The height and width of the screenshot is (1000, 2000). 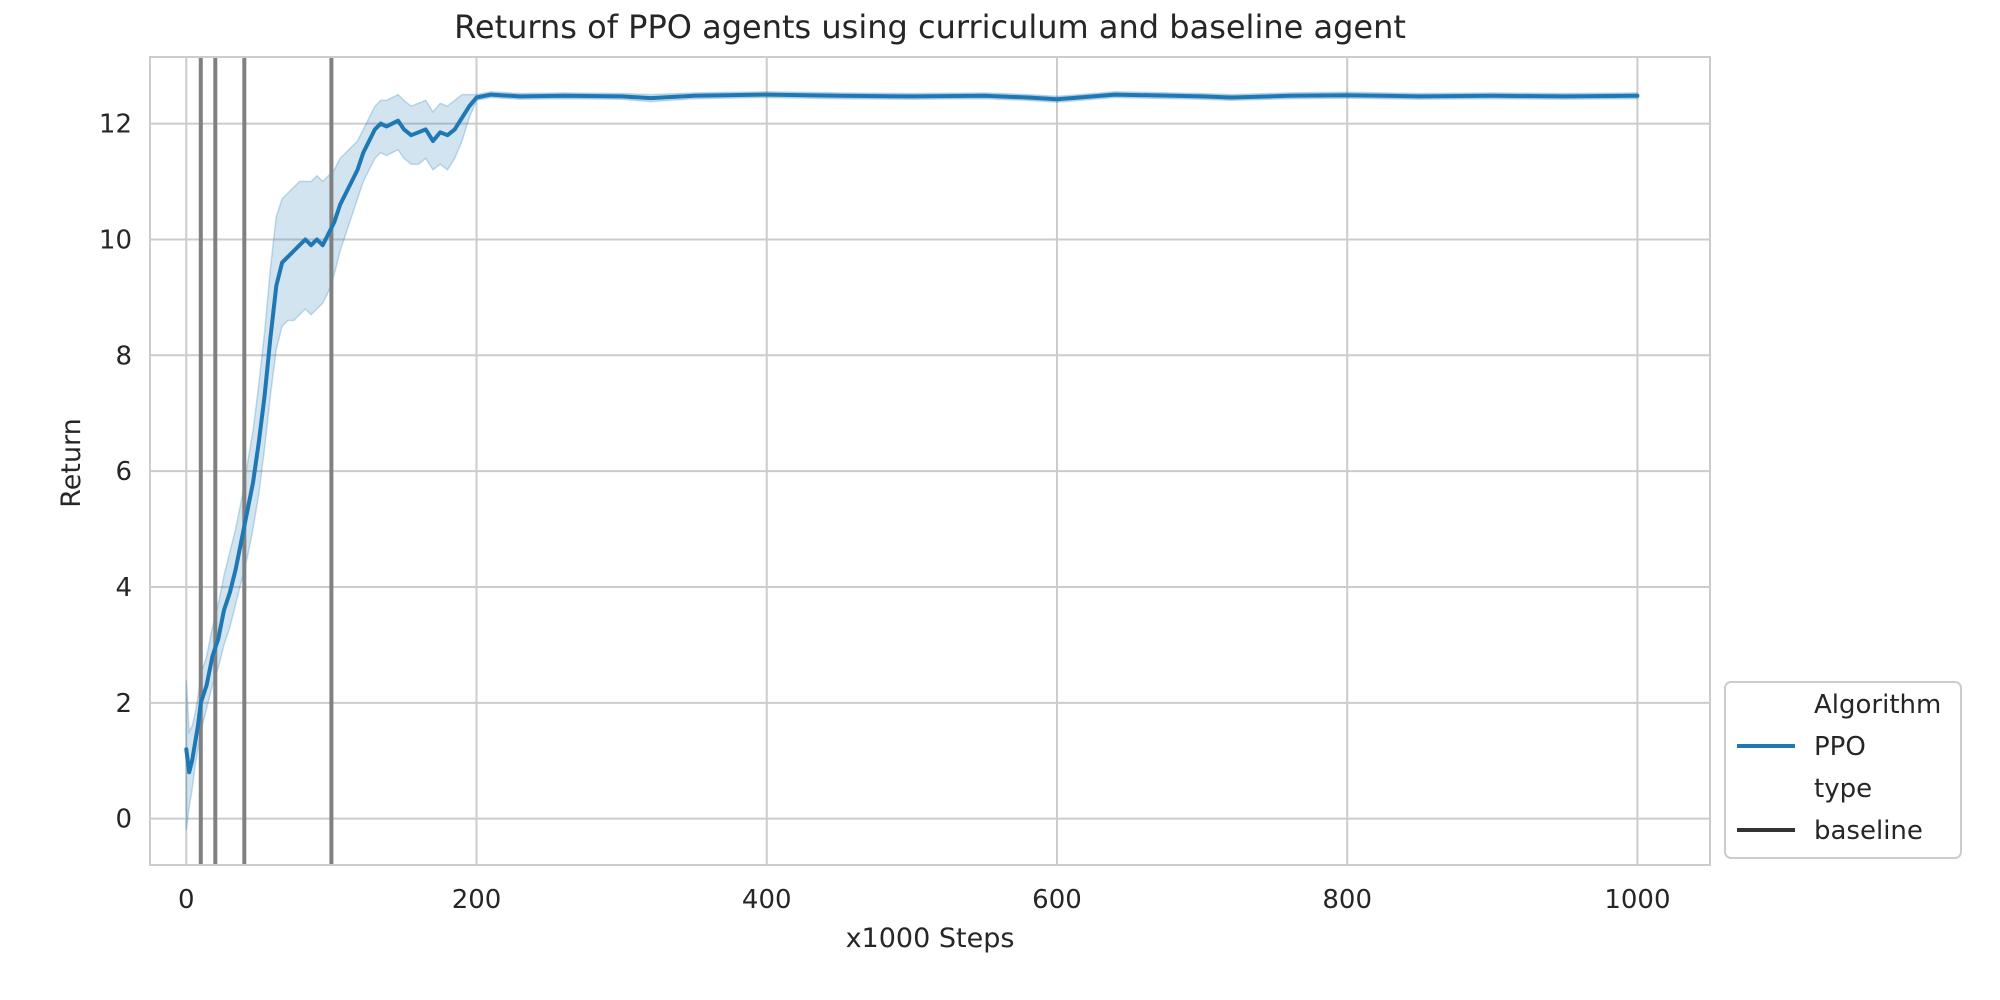 What do you see at coordinates (115, 240) in the screenshot?
I see `y-tick-label: 10` at bounding box center [115, 240].